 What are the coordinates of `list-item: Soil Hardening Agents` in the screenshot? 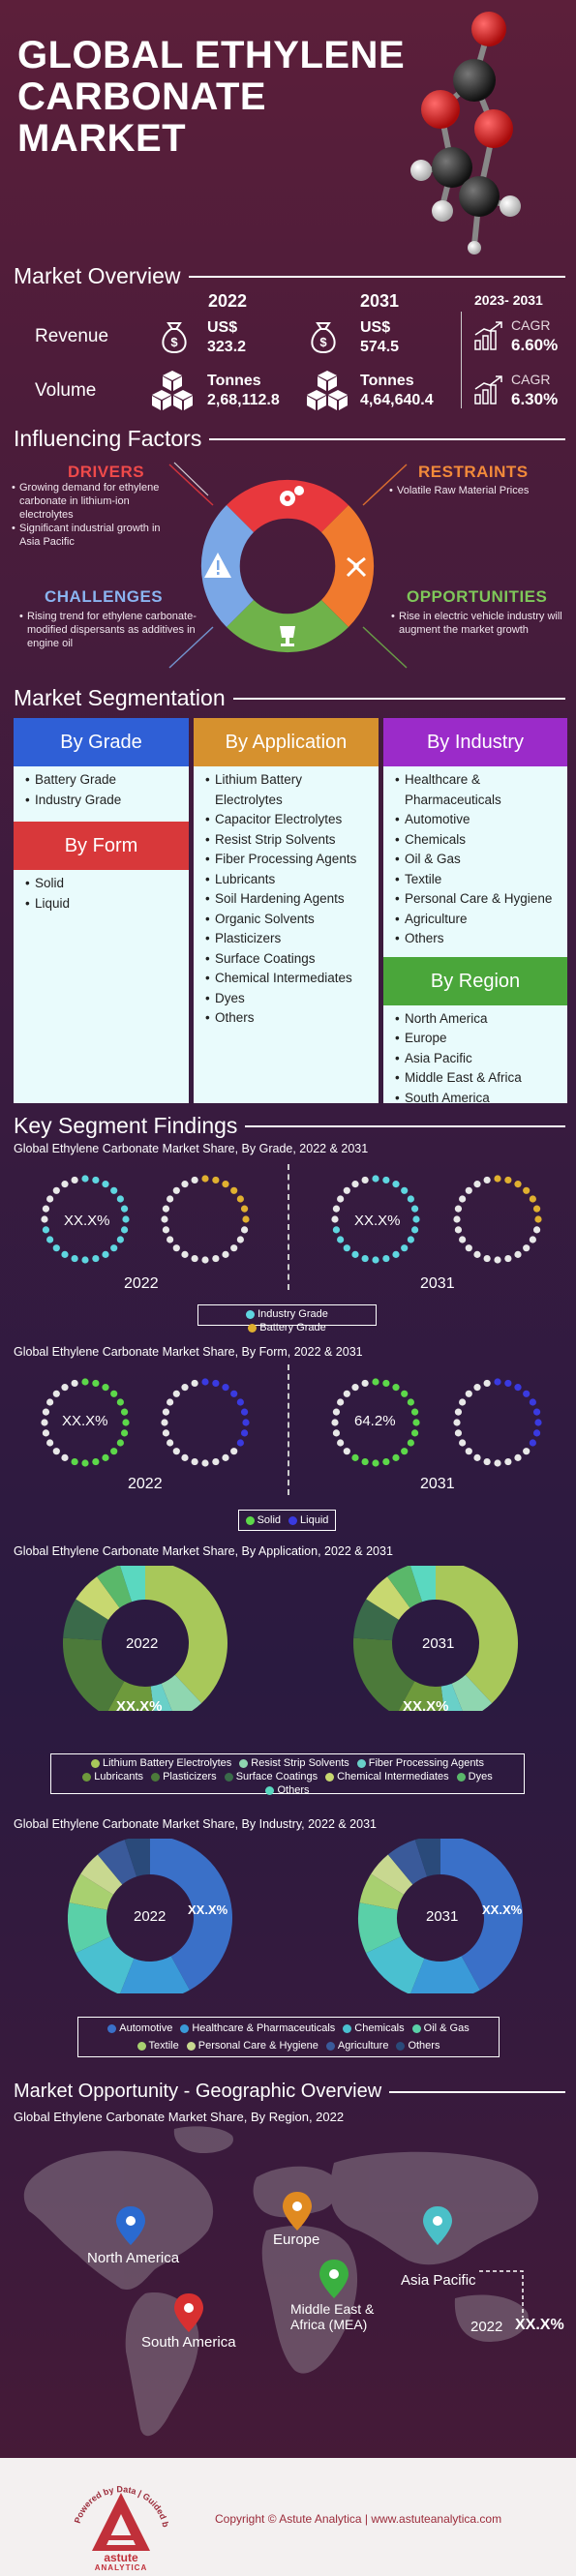 It's located at (288, 899).